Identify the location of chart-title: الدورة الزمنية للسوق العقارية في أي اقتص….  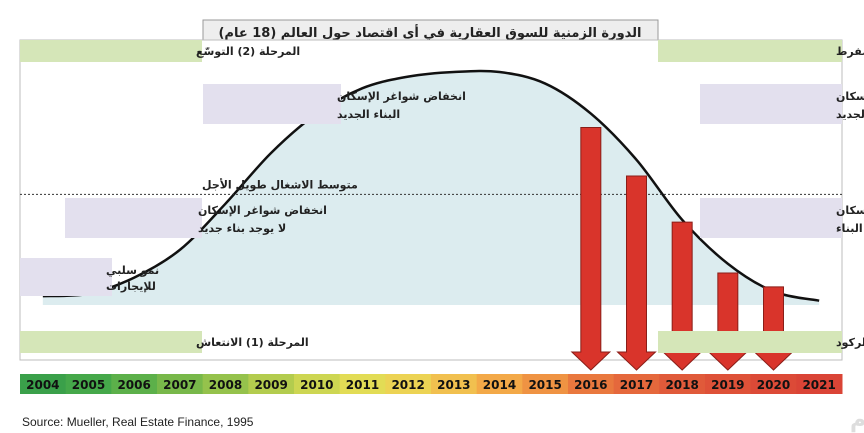
(429, 32).